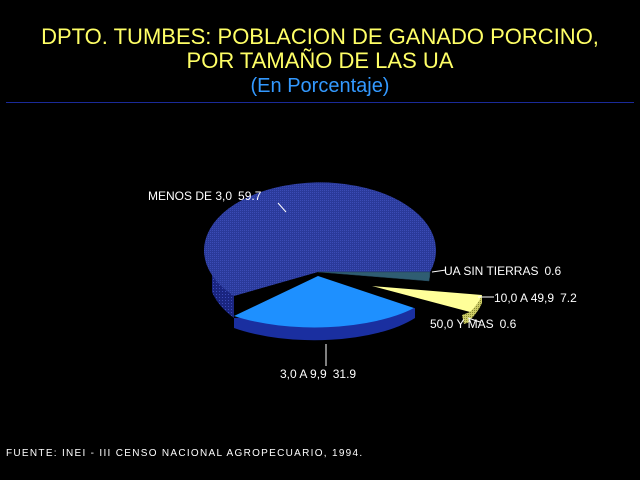 Image resolution: width=640 pixels, height=480 pixels. I want to click on label-50-y-mas: 50,0 Y MAS 0.6, so click(473, 324).